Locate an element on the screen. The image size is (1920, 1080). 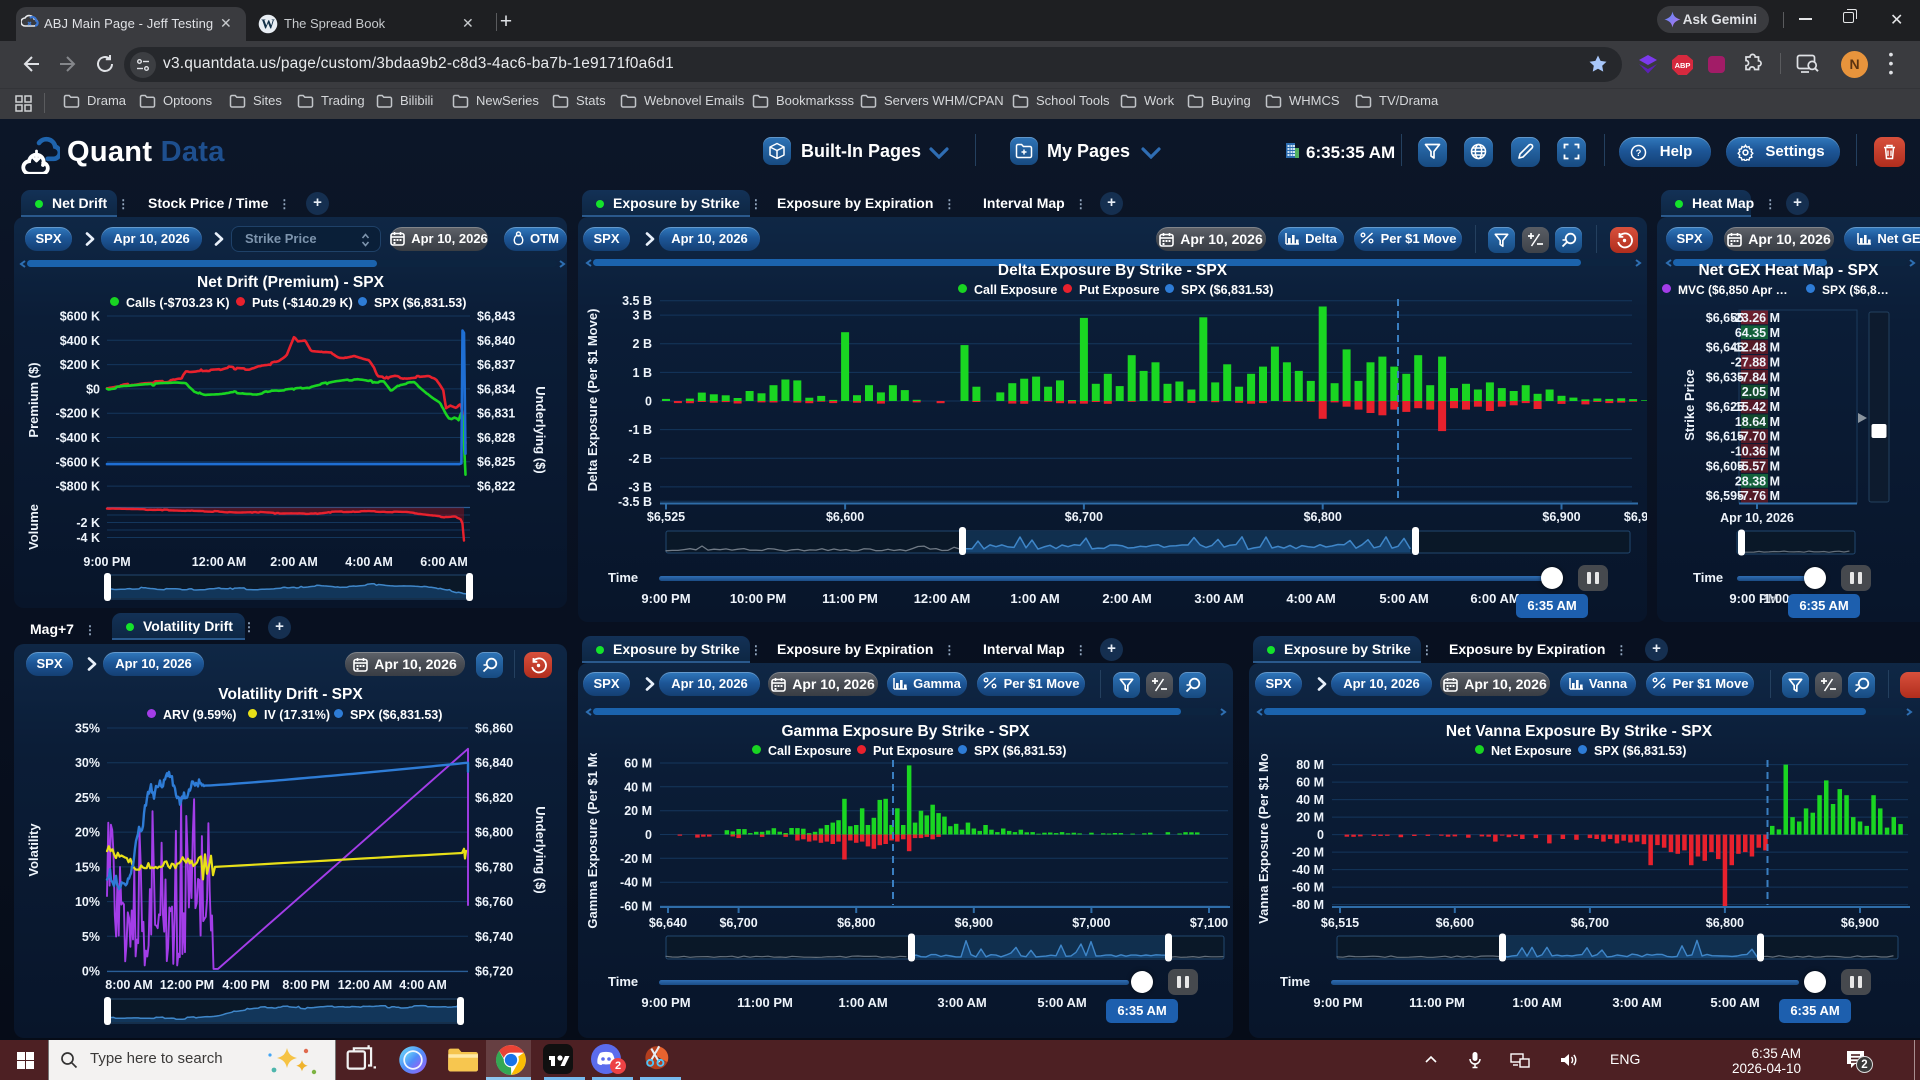
svg-text: -1 B is located at coordinates (640, 430).